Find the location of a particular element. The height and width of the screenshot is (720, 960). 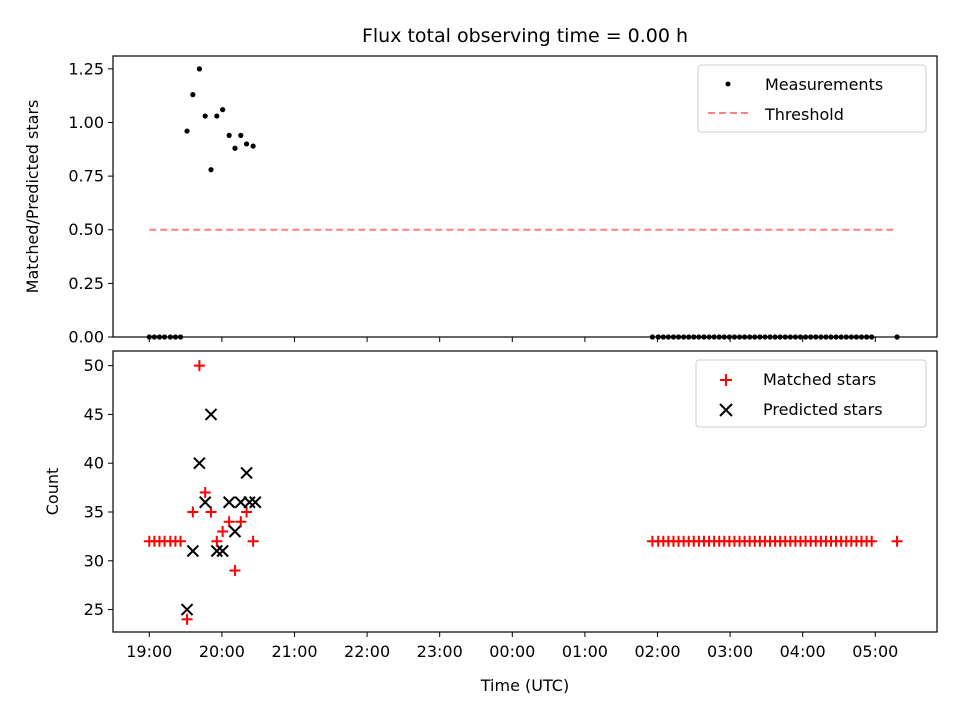

bottom-y-axis-label: Count is located at coordinates (52, 492).